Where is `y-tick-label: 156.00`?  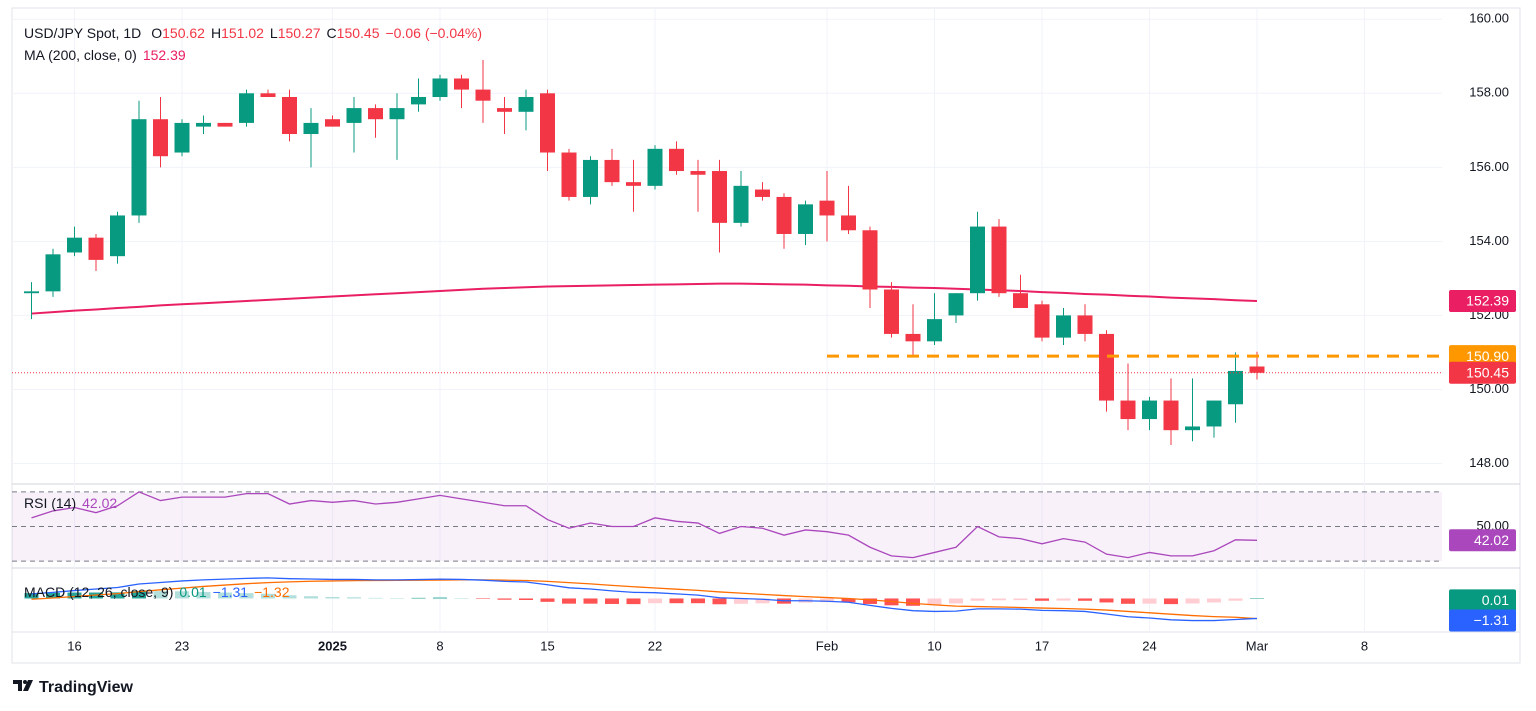 y-tick-label: 156.00 is located at coordinates (1489, 166).